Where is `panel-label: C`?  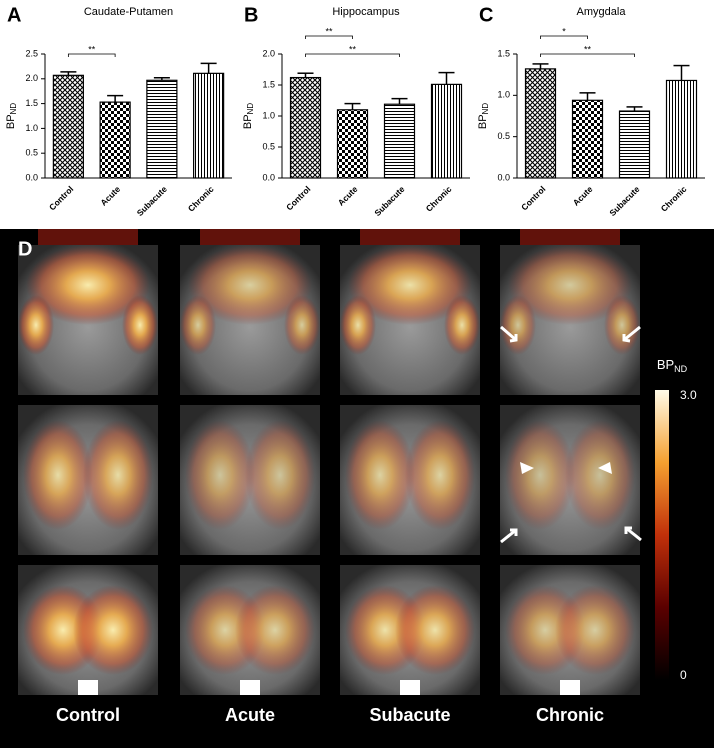 panel-label: C is located at coordinates (486, 15).